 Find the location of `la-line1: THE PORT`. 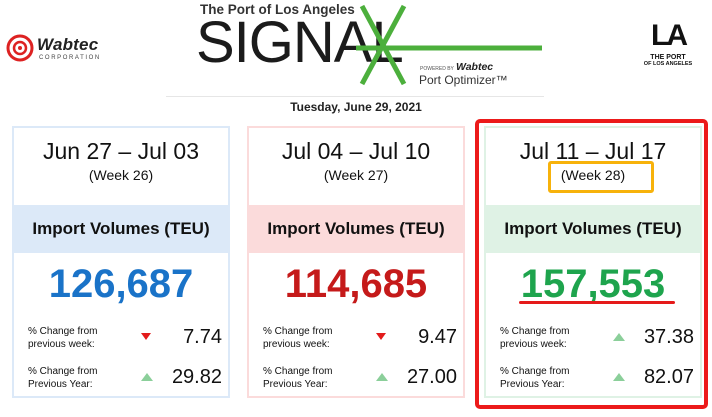

la-line1: THE PORT is located at coordinates (668, 57).